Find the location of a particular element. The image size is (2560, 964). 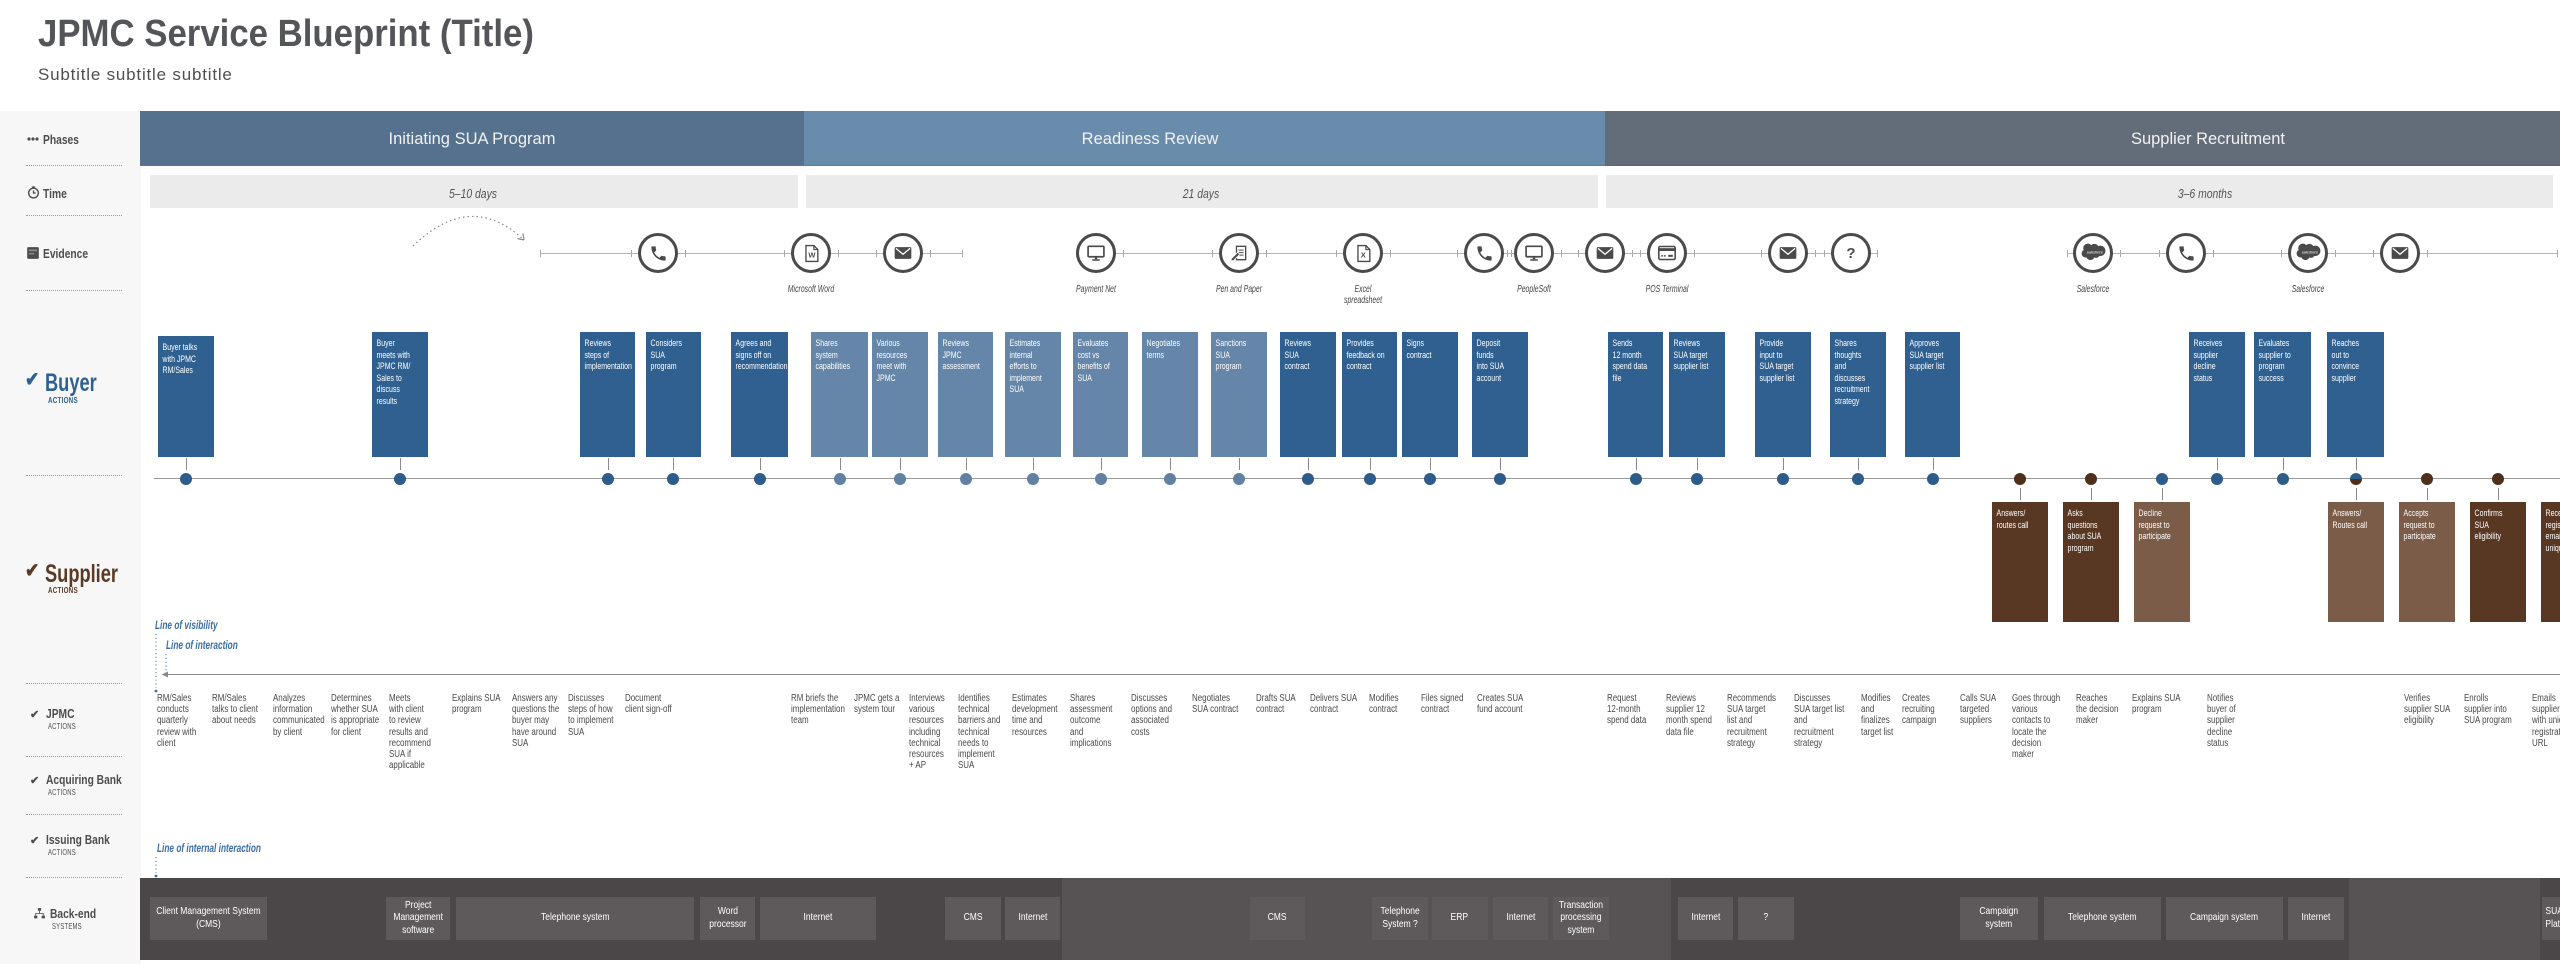

svg-text: X is located at coordinates (1362, 254).